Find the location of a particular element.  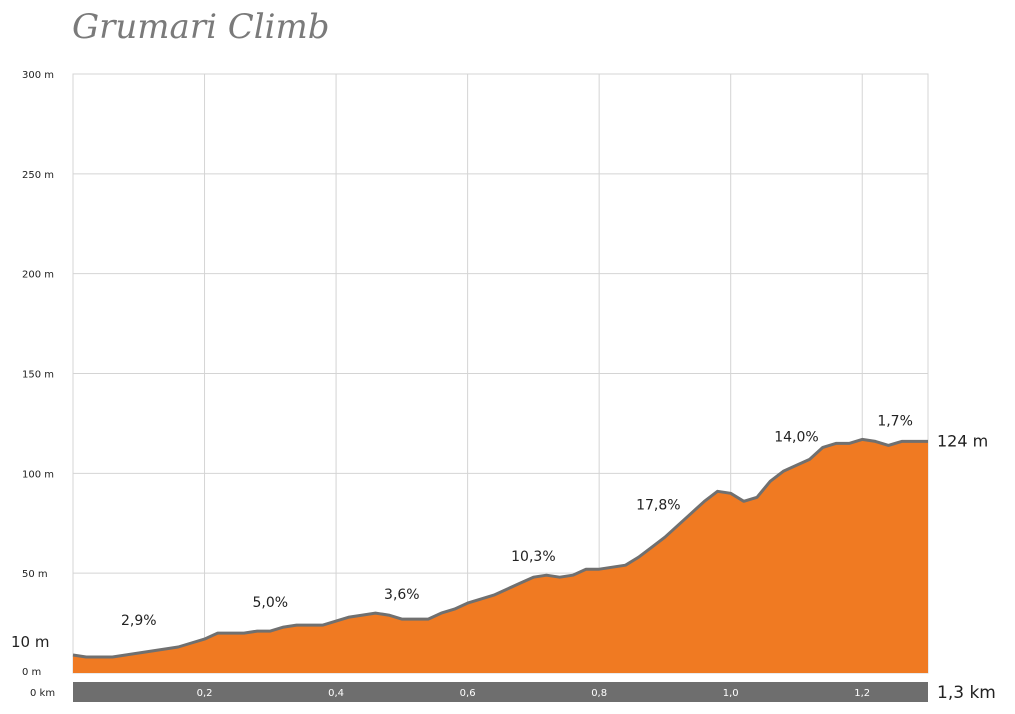

y-tick-label: 50 m is located at coordinates (35, 574).